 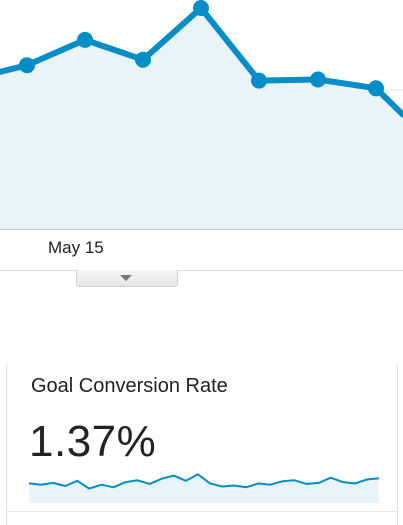 What do you see at coordinates (129, 386) in the screenshot?
I see `metric-title: Goal Conversion Rate` at bounding box center [129, 386].